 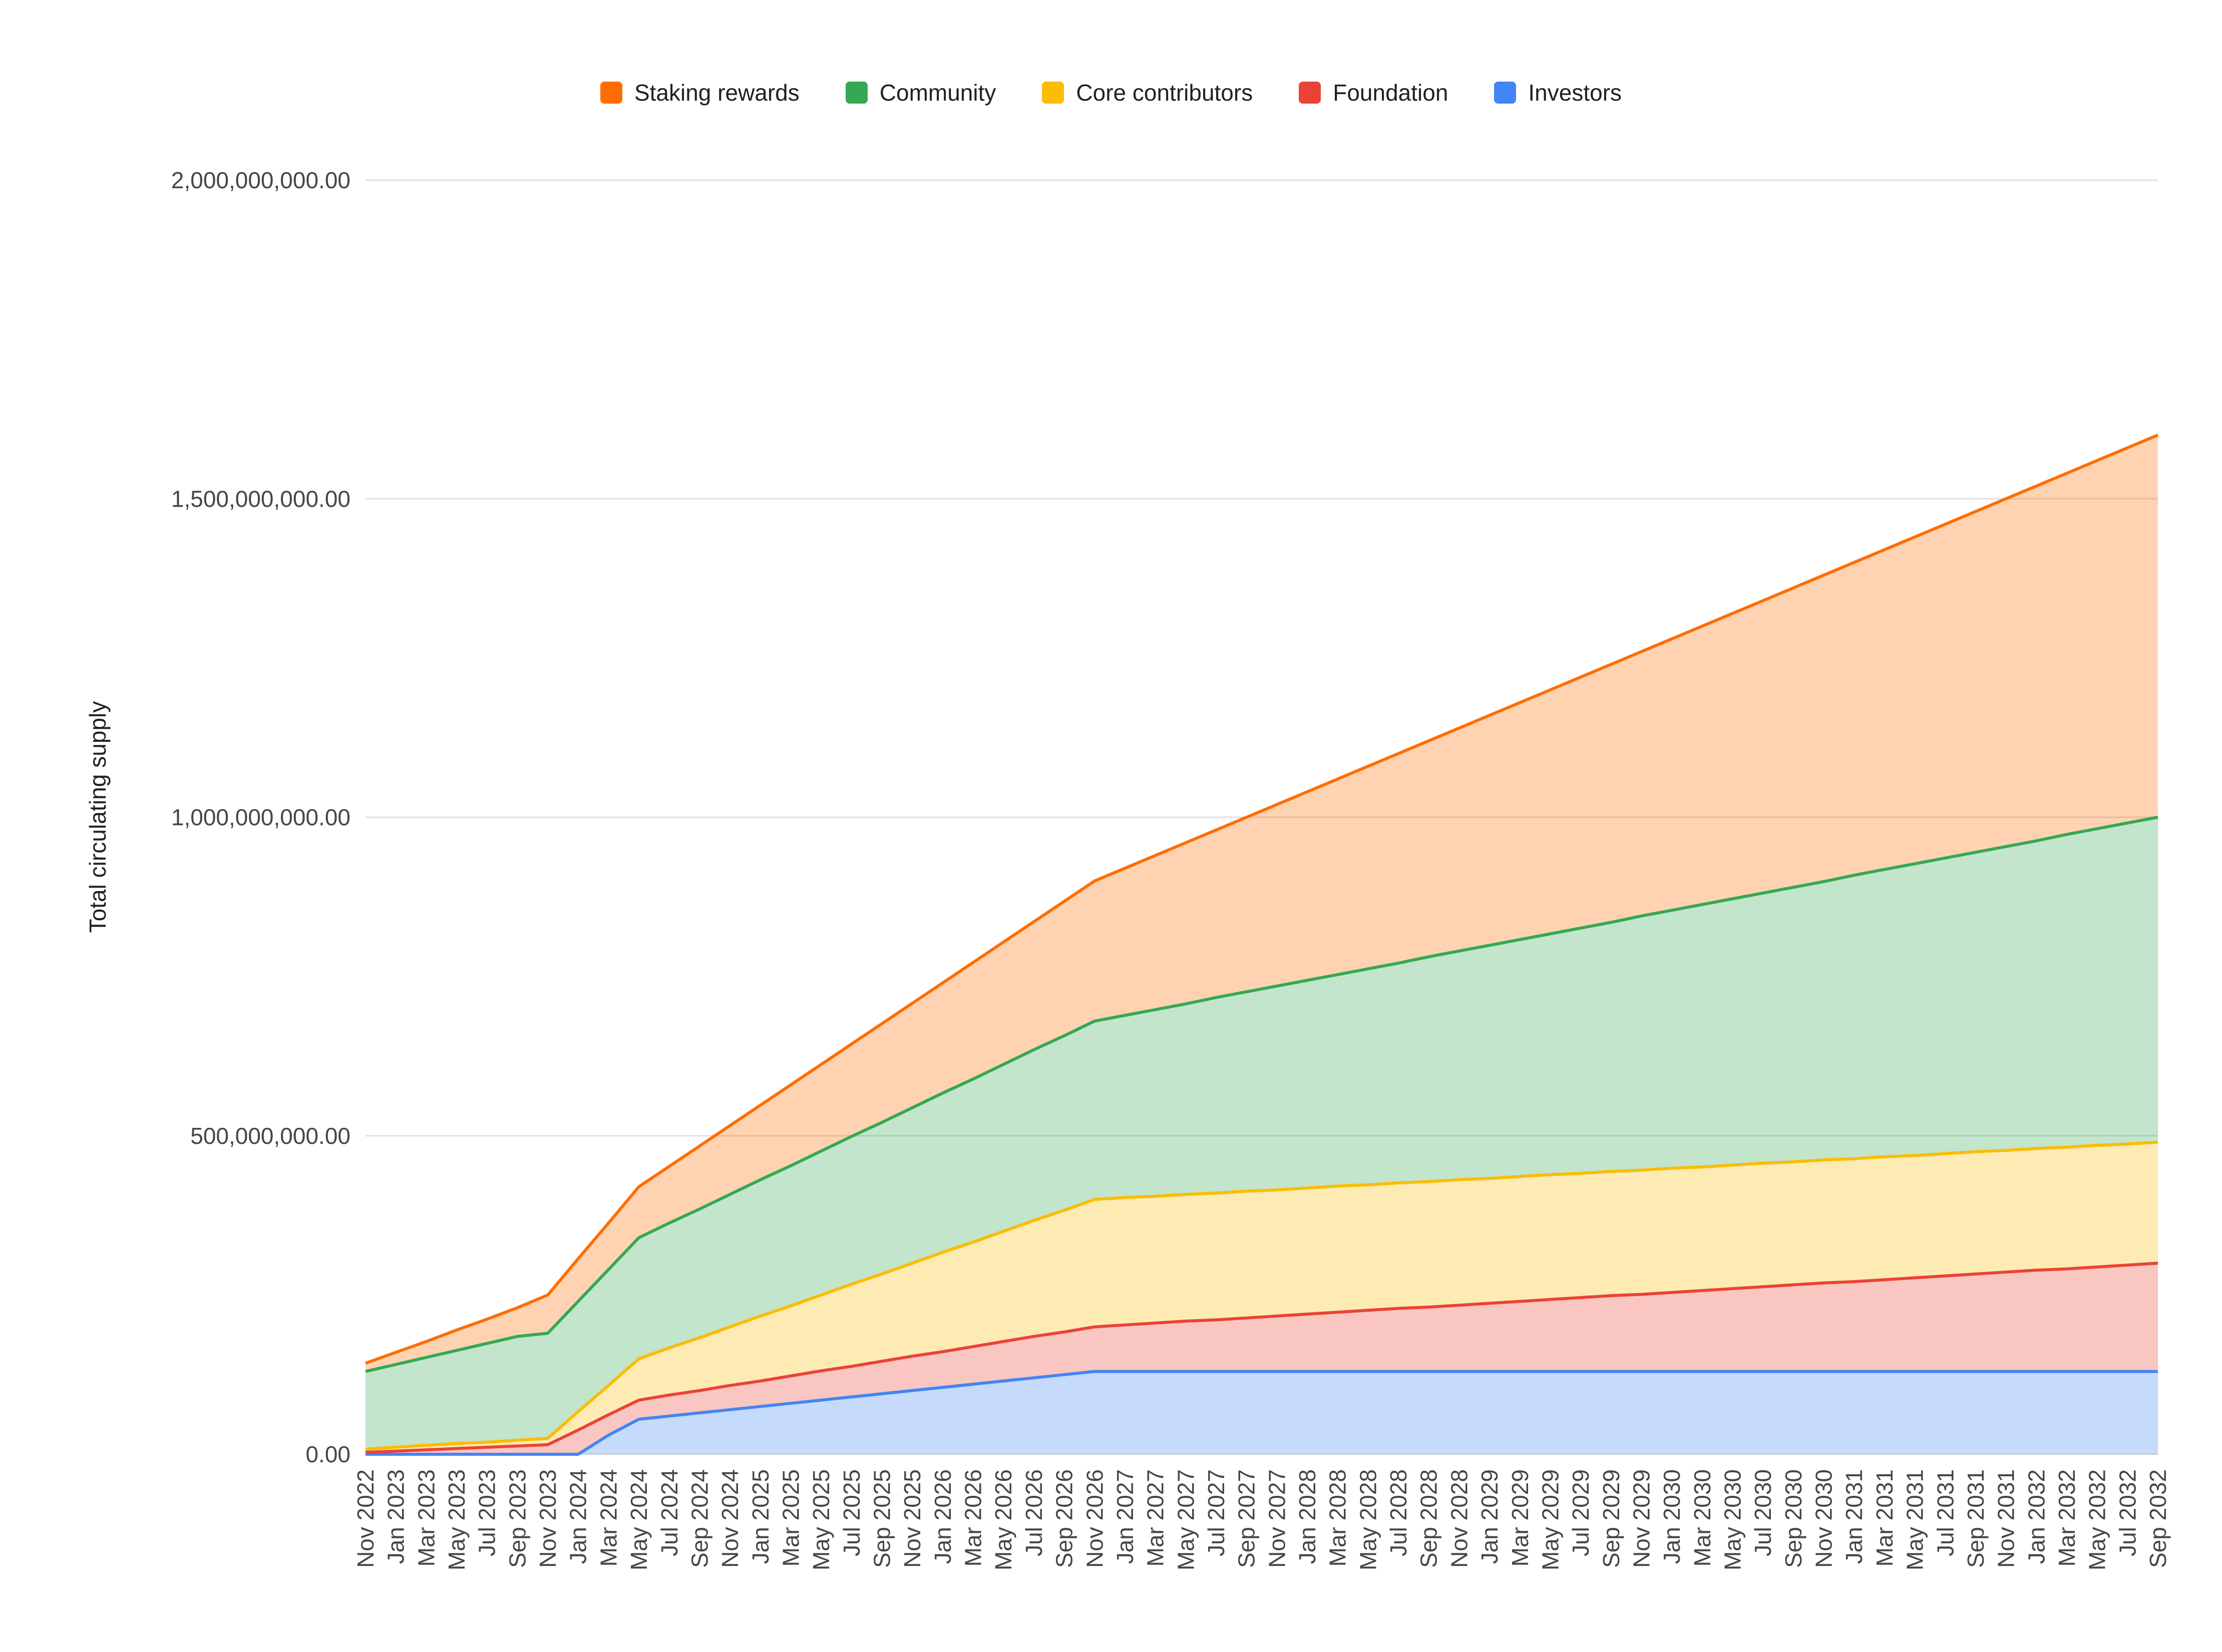 I want to click on x-tick-label: Nov 2031, so click(x=2006, y=1518).